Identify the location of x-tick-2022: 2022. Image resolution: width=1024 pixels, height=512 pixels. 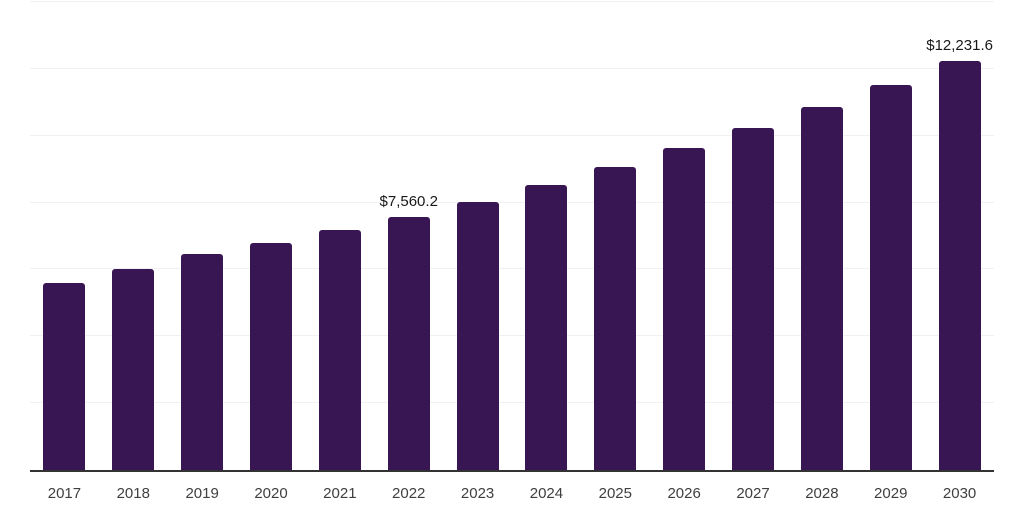
(409, 493).